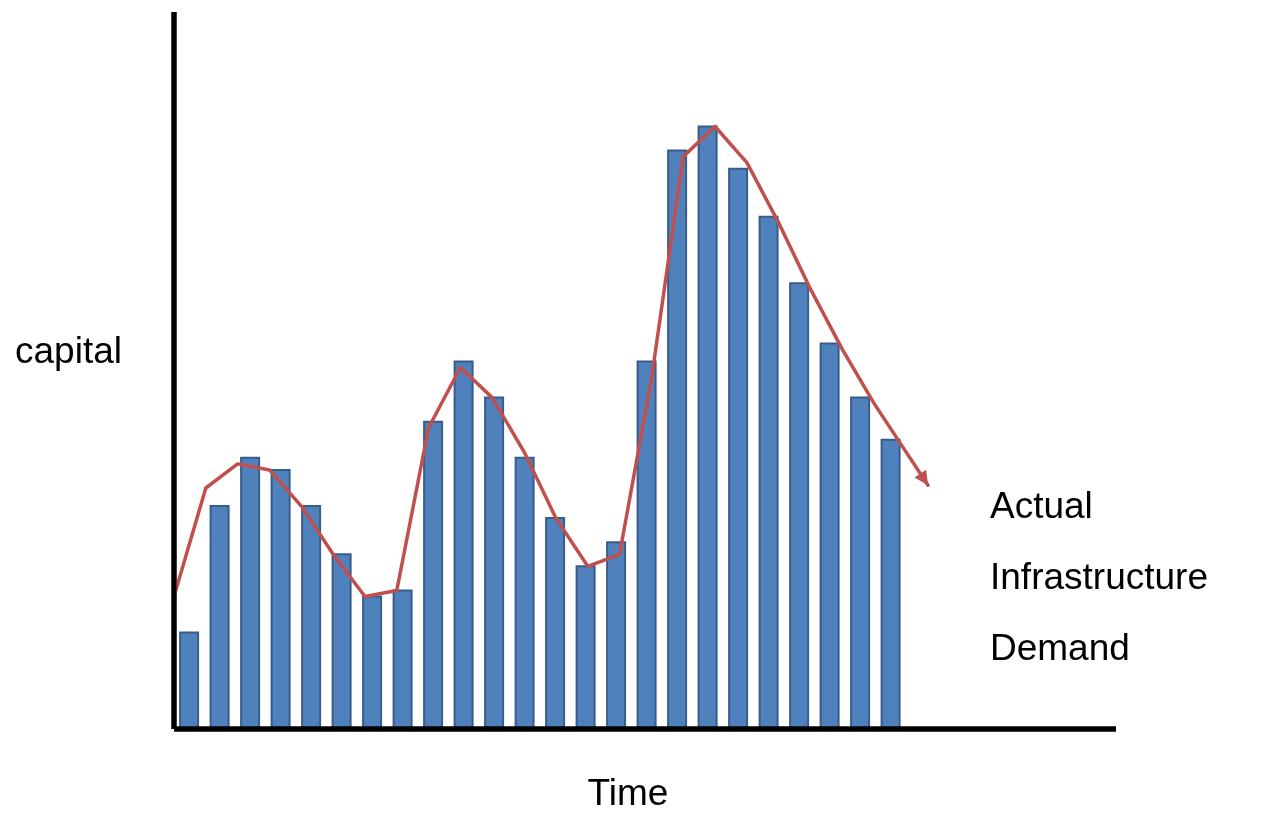  I want to click on text: Actual Infrastructure Demand, so click(1099, 577).